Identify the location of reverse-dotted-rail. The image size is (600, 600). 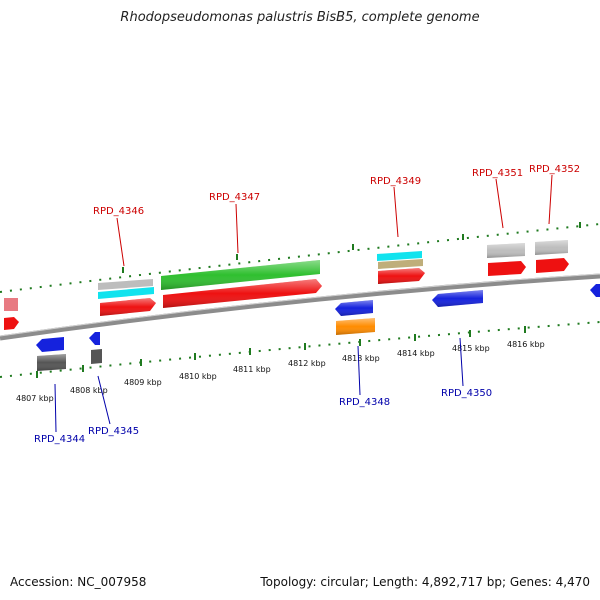
(300, 349).